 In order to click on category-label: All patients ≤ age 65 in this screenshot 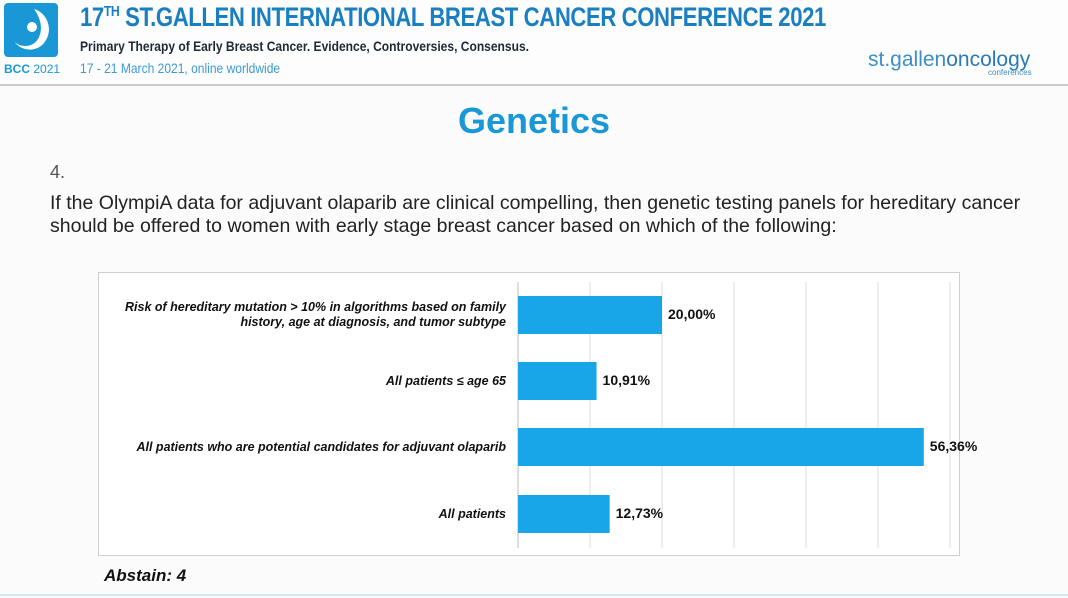, I will do `click(445, 380)`.